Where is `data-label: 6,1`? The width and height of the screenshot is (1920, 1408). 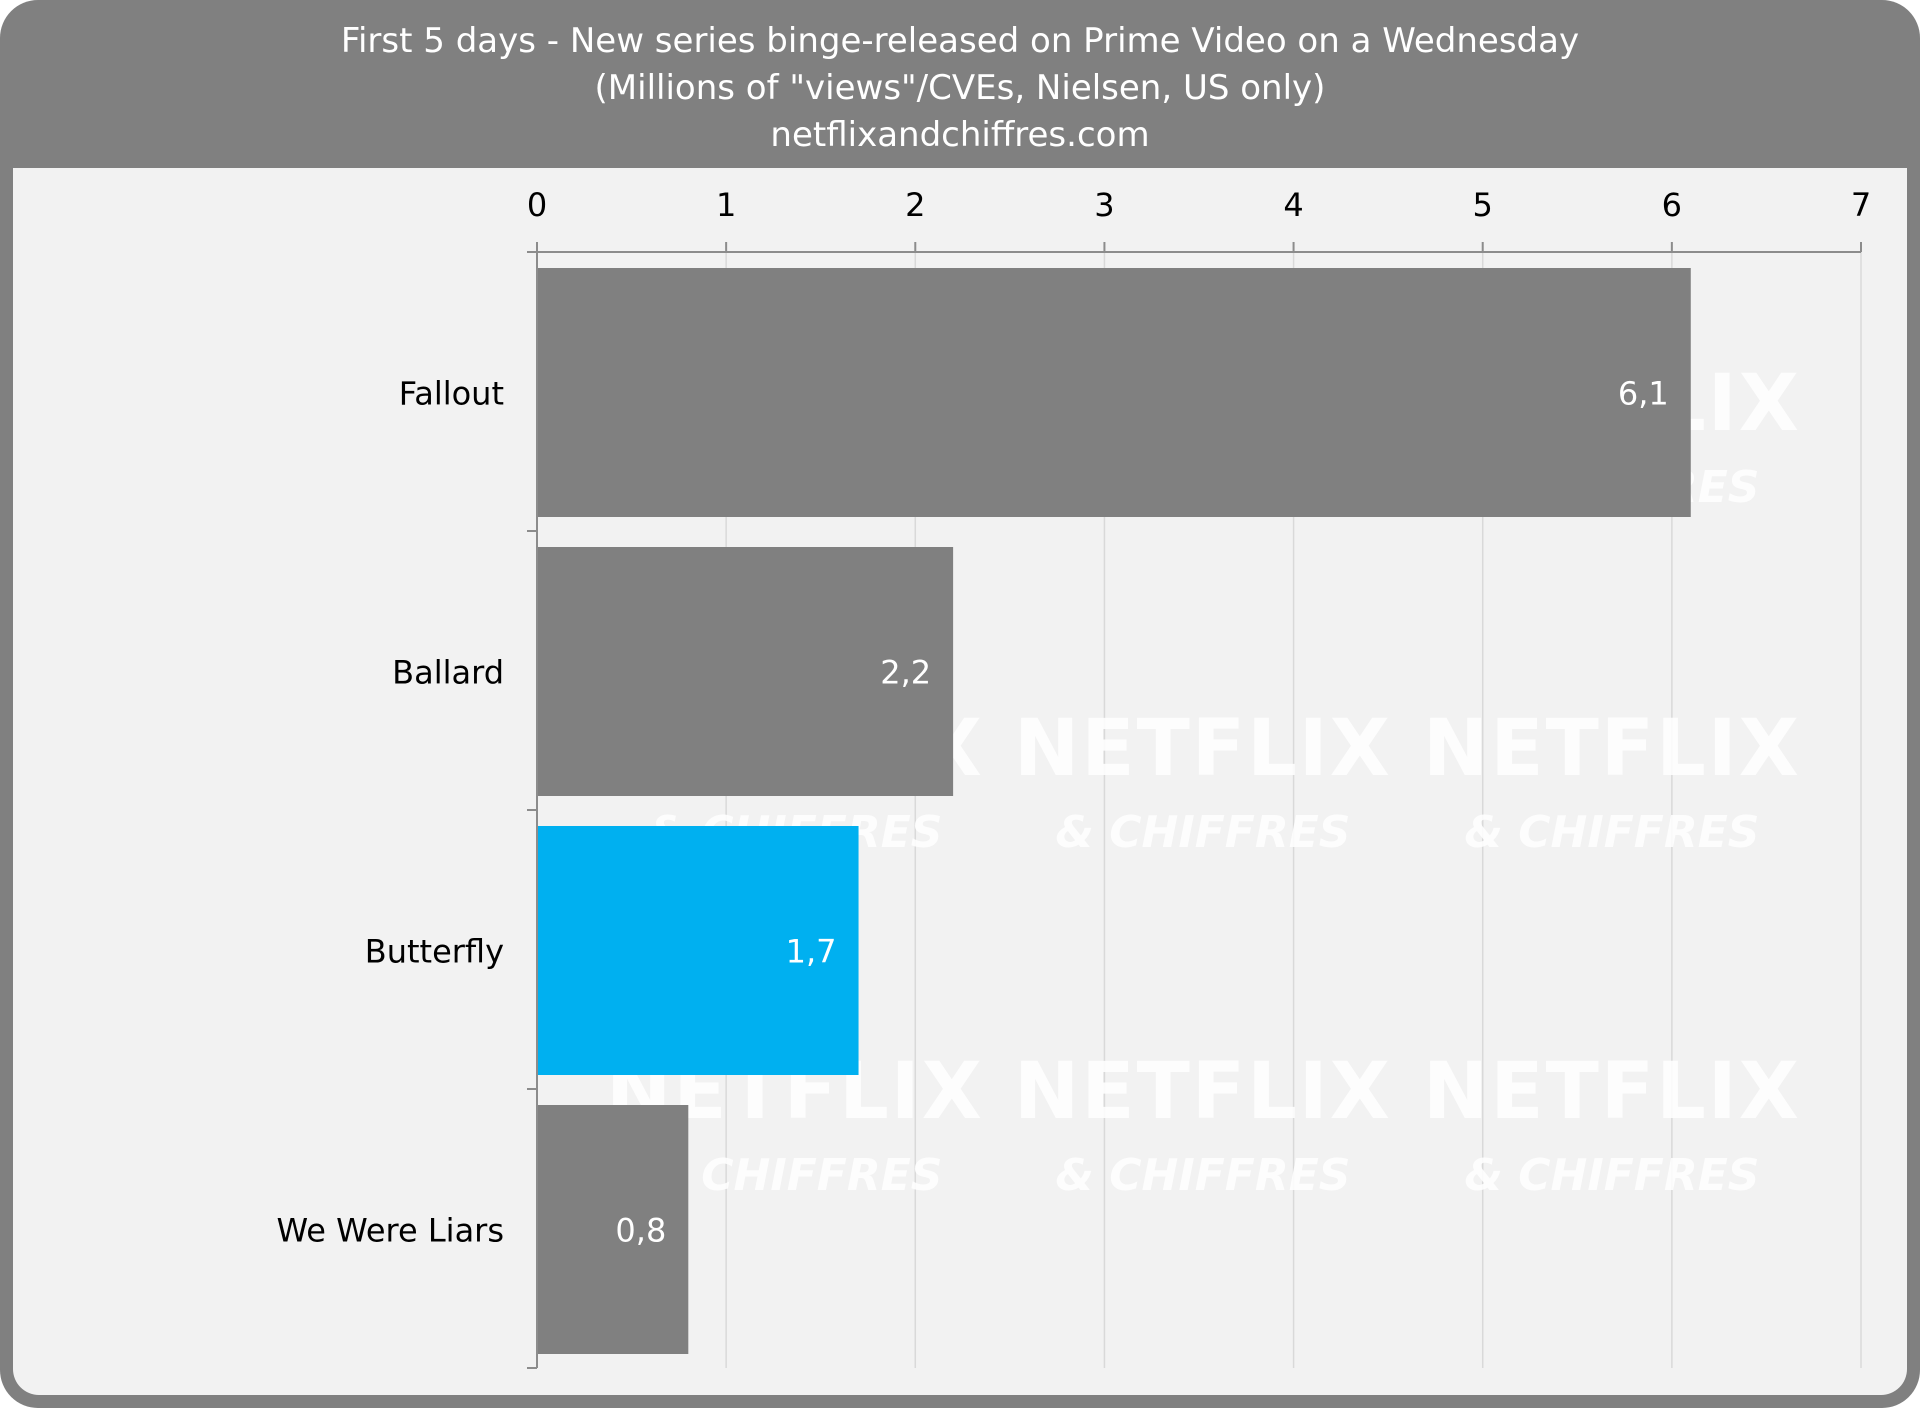
data-label: 6,1 is located at coordinates (1643, 394).